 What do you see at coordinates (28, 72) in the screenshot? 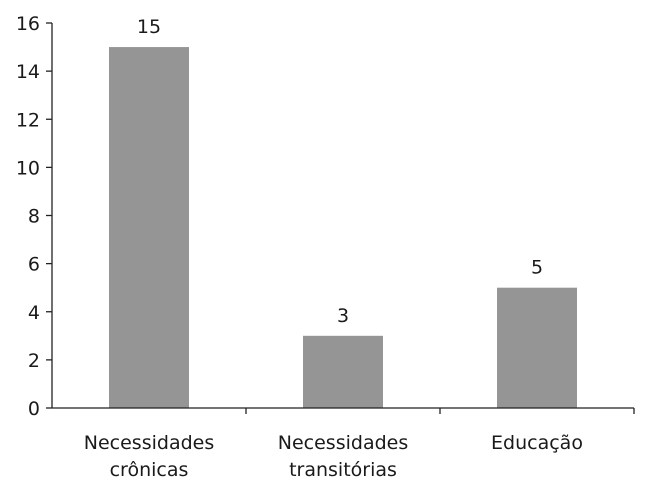
I see `y-tick-label: 14` at bounding box center [28, 72].